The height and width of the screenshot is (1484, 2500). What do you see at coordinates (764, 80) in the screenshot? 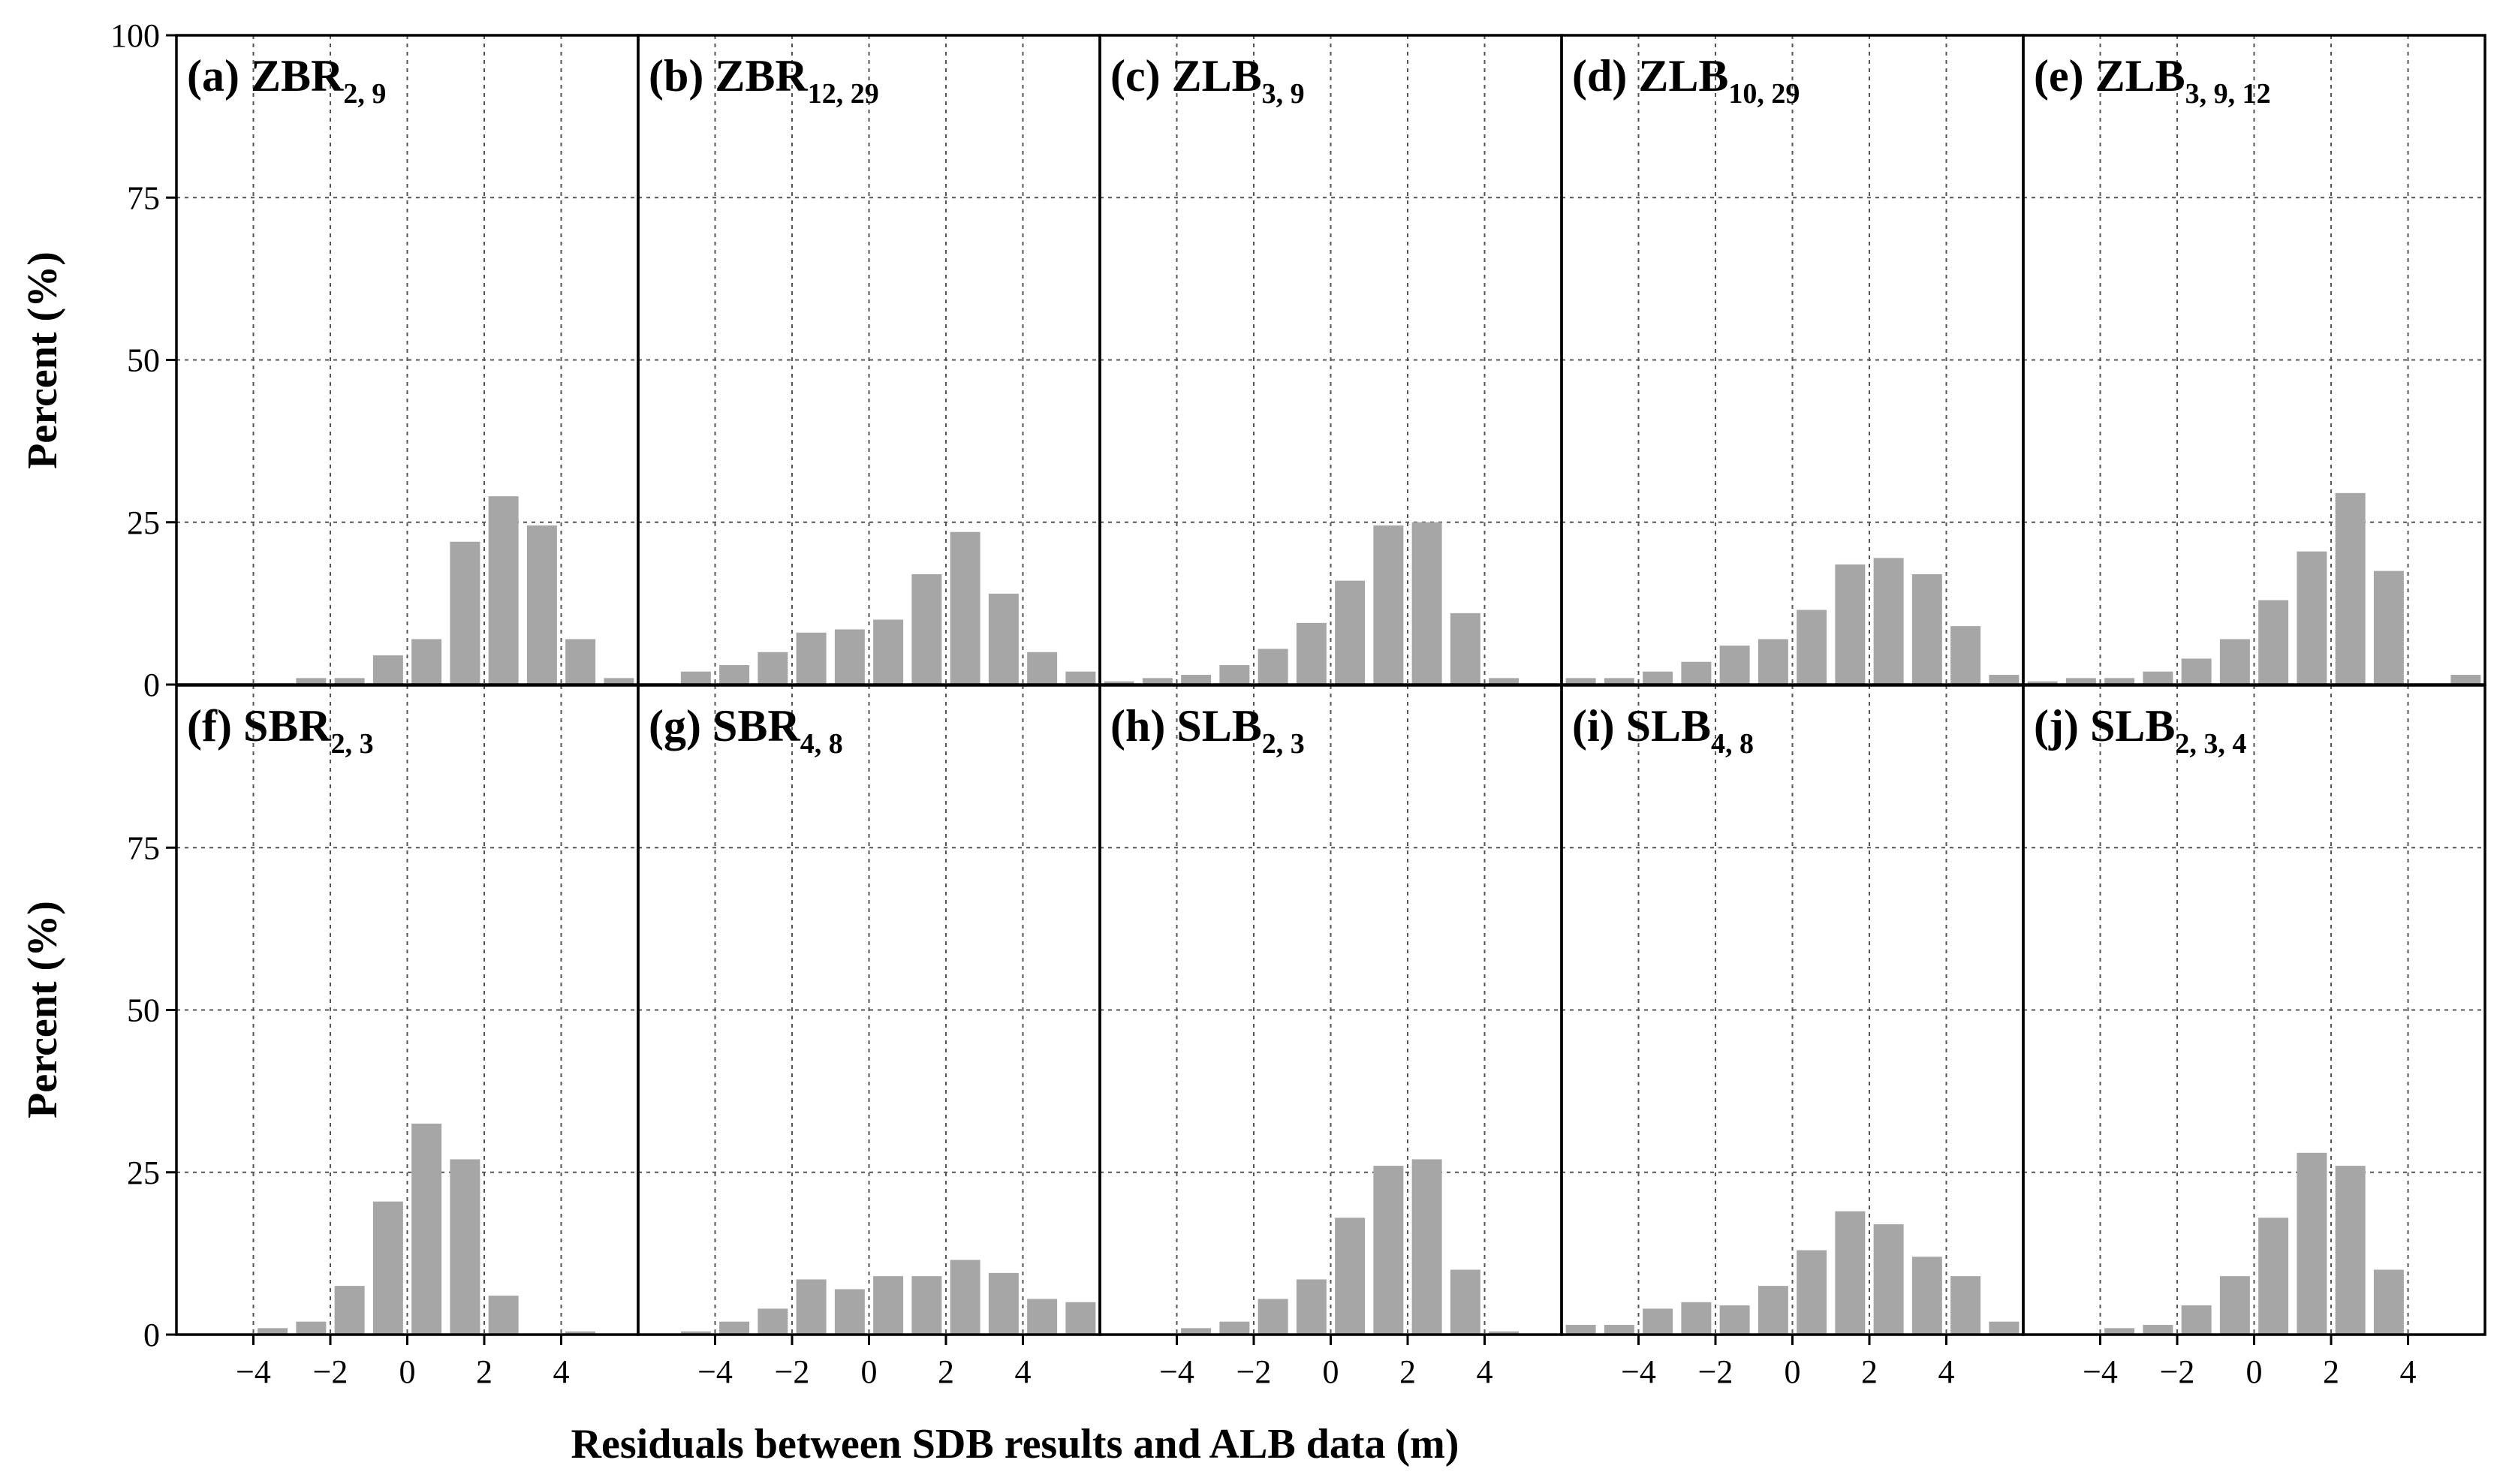
I see `panel-label: (b) ZBR12, 29` at bounding box center [764, 80].